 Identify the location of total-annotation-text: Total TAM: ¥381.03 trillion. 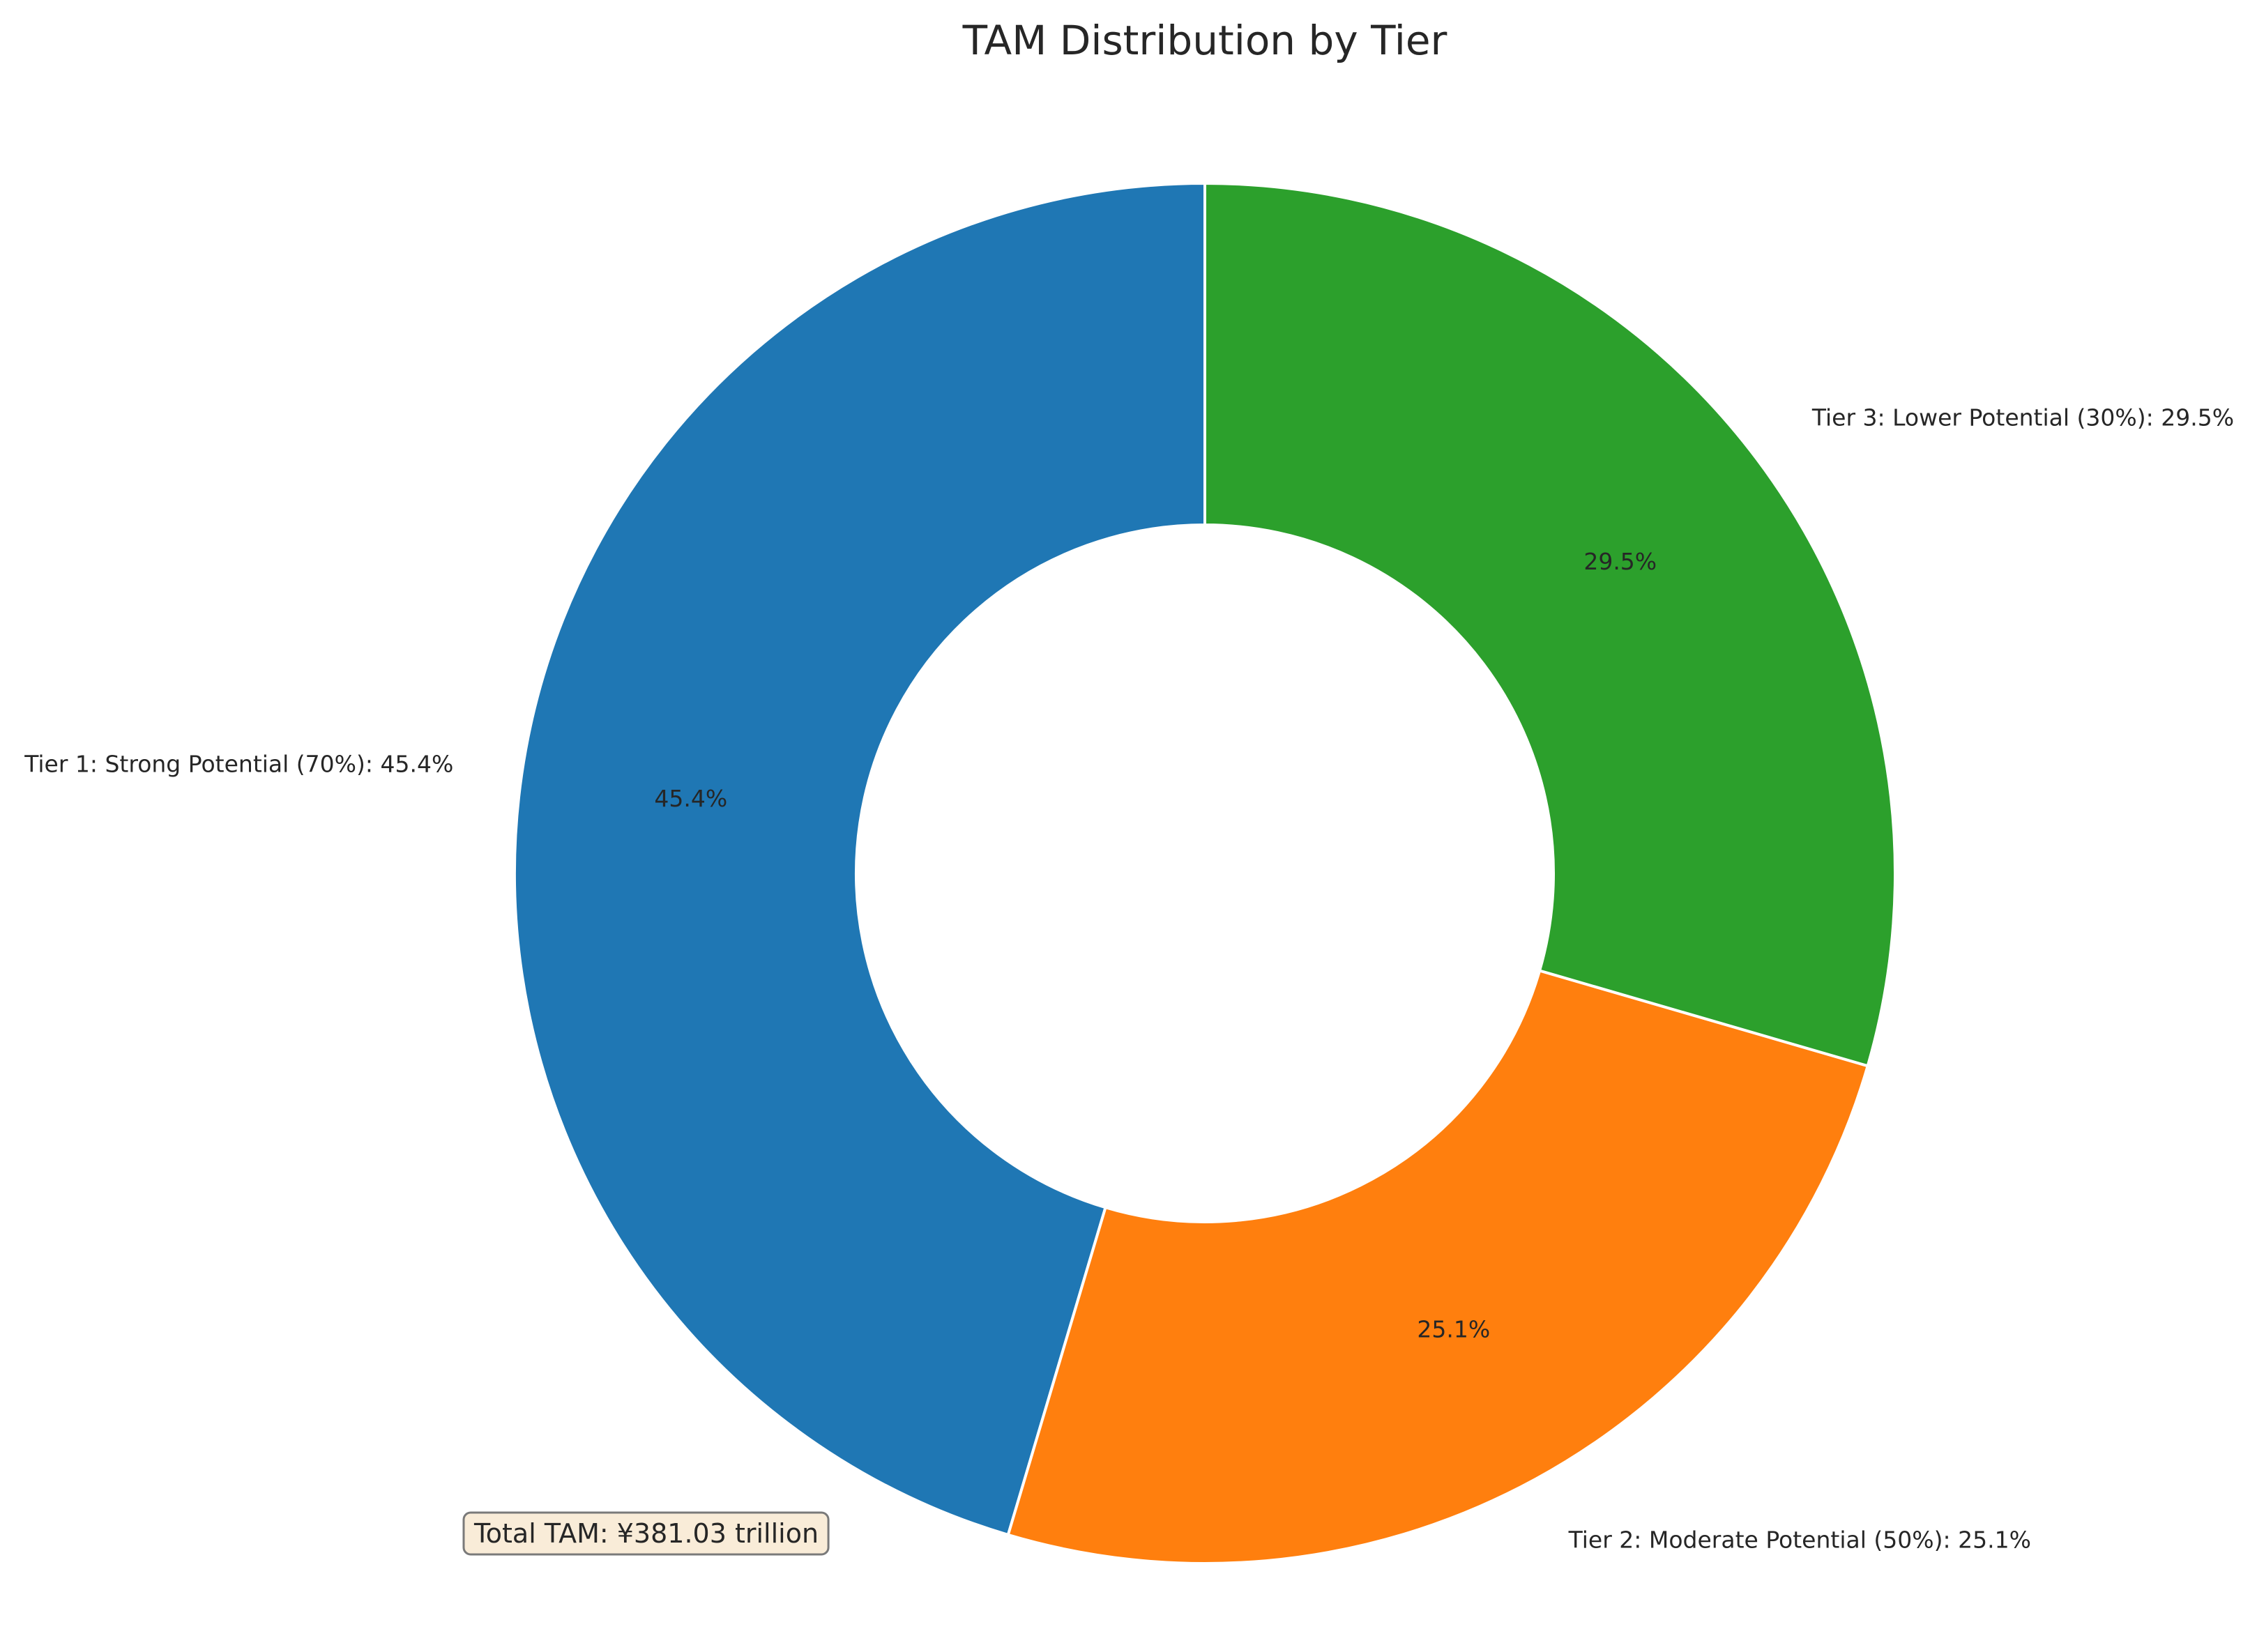
(646, 1534).